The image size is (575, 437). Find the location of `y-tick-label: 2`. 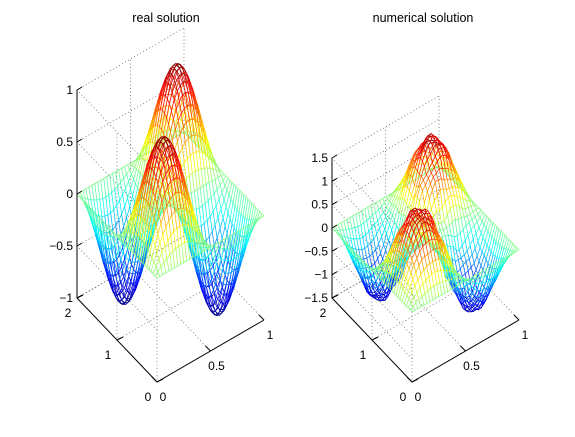

y-tick-label: 2 is located at coordinates (68, 313).